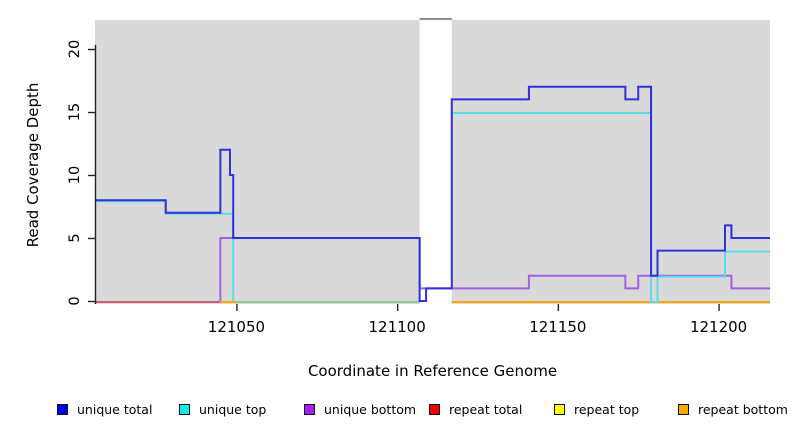 This screenshot has width=792, height=432. I want to click on legend-item-unique-top: unique top, so click(222, 409).